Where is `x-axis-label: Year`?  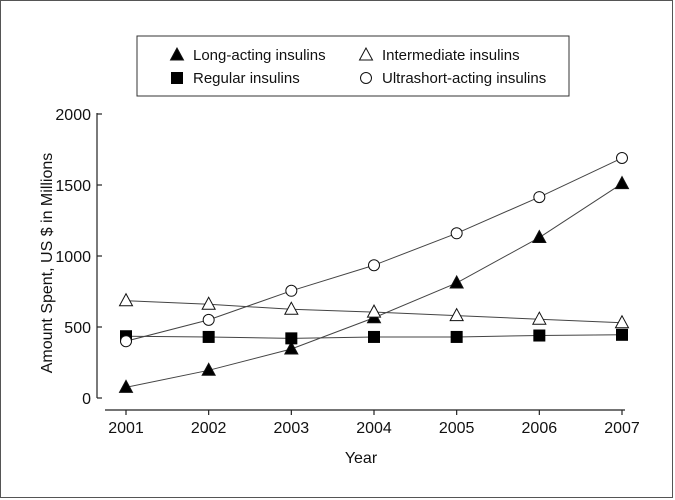
x-axis-label: Year is located at coordinates (361, 458).